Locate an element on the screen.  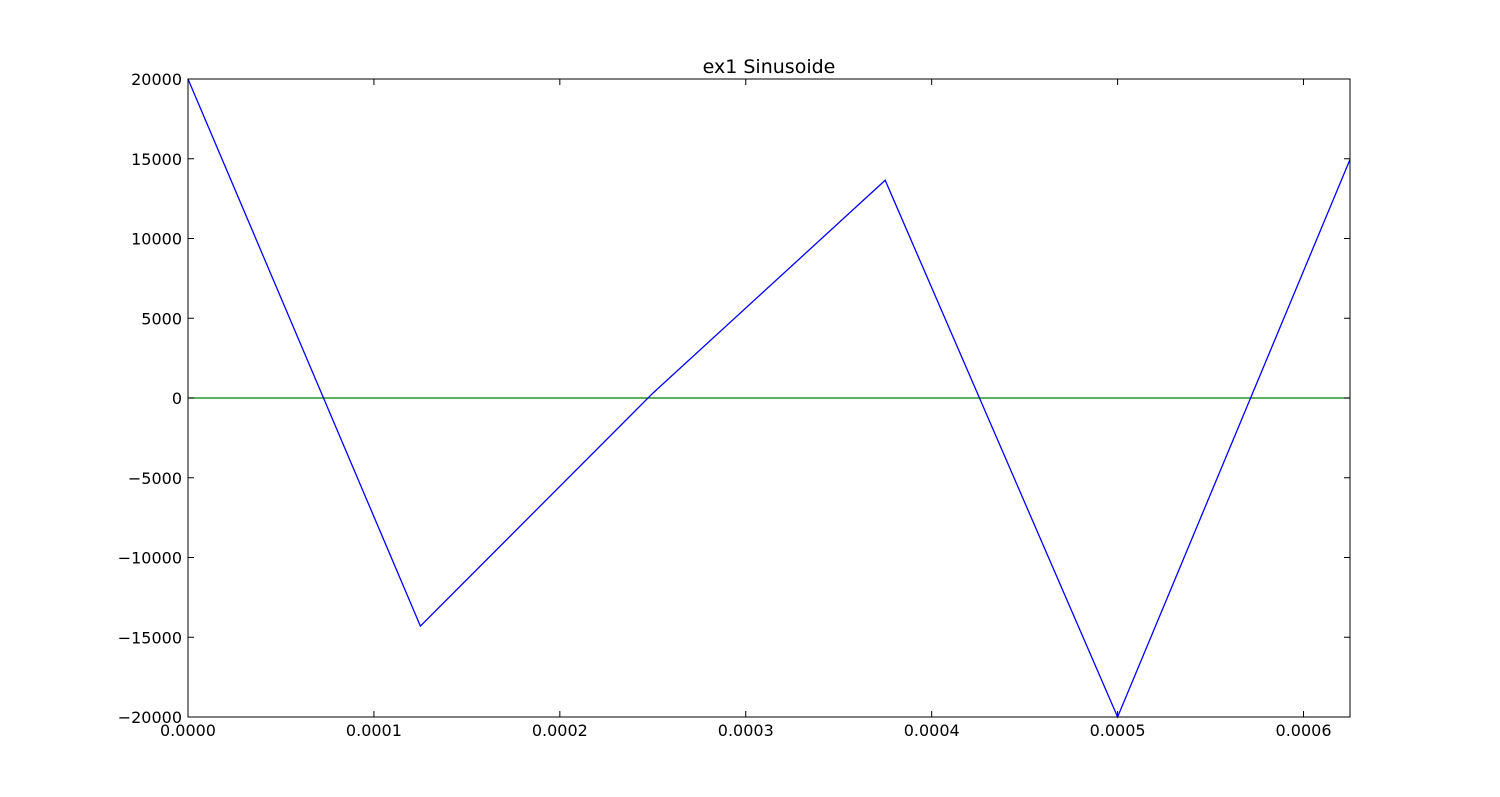
y-tick-label: 0 is located at coordinates (177, 398).